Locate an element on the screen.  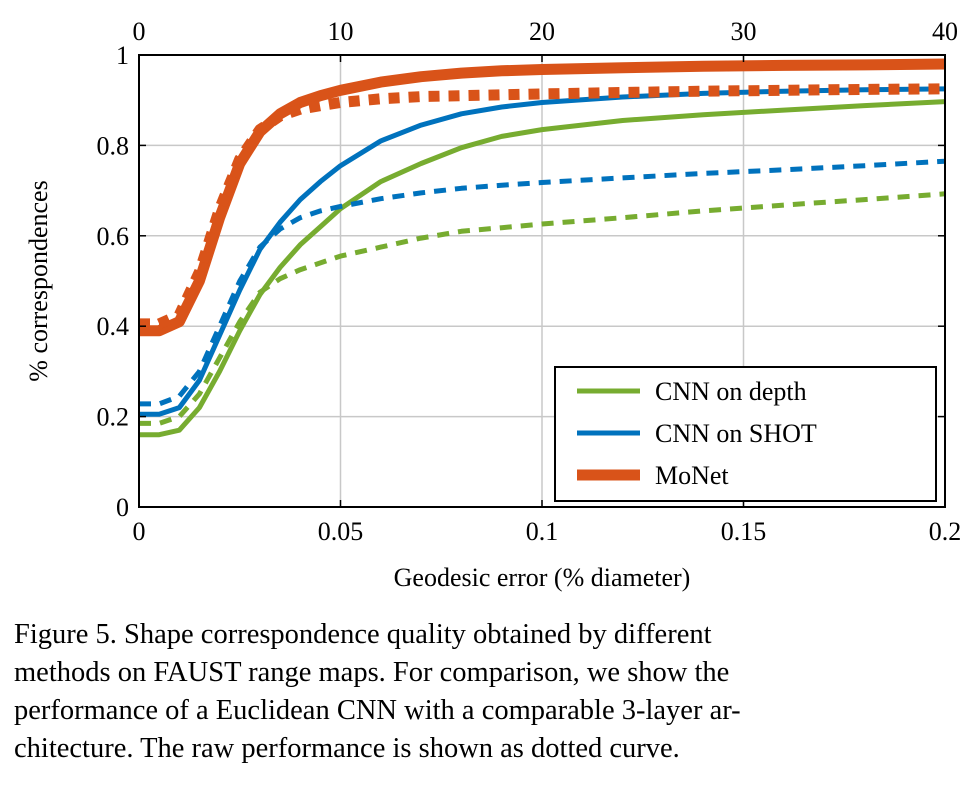
y-axis-label: % correspondences is located at coordinates (38, 280).